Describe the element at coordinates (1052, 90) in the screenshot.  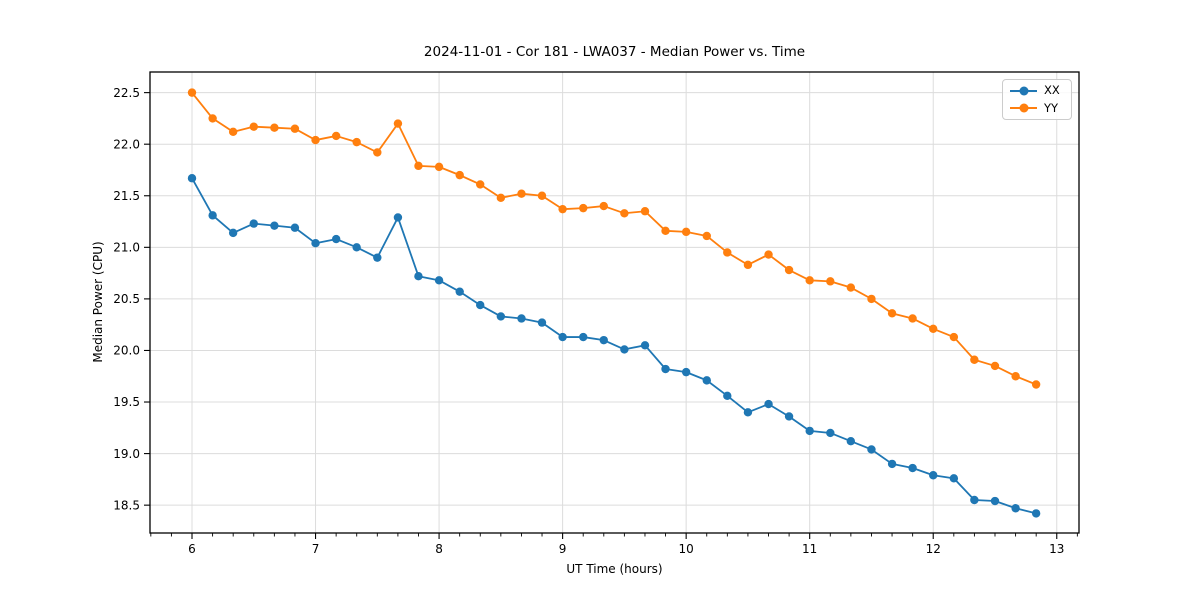
I see `legend-label: XX` at that location.